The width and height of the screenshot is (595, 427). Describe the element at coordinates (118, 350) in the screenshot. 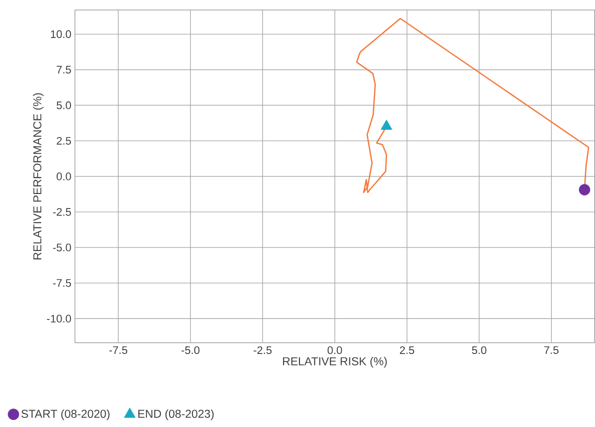

I see `x-tick-label: -7.5` at that location.